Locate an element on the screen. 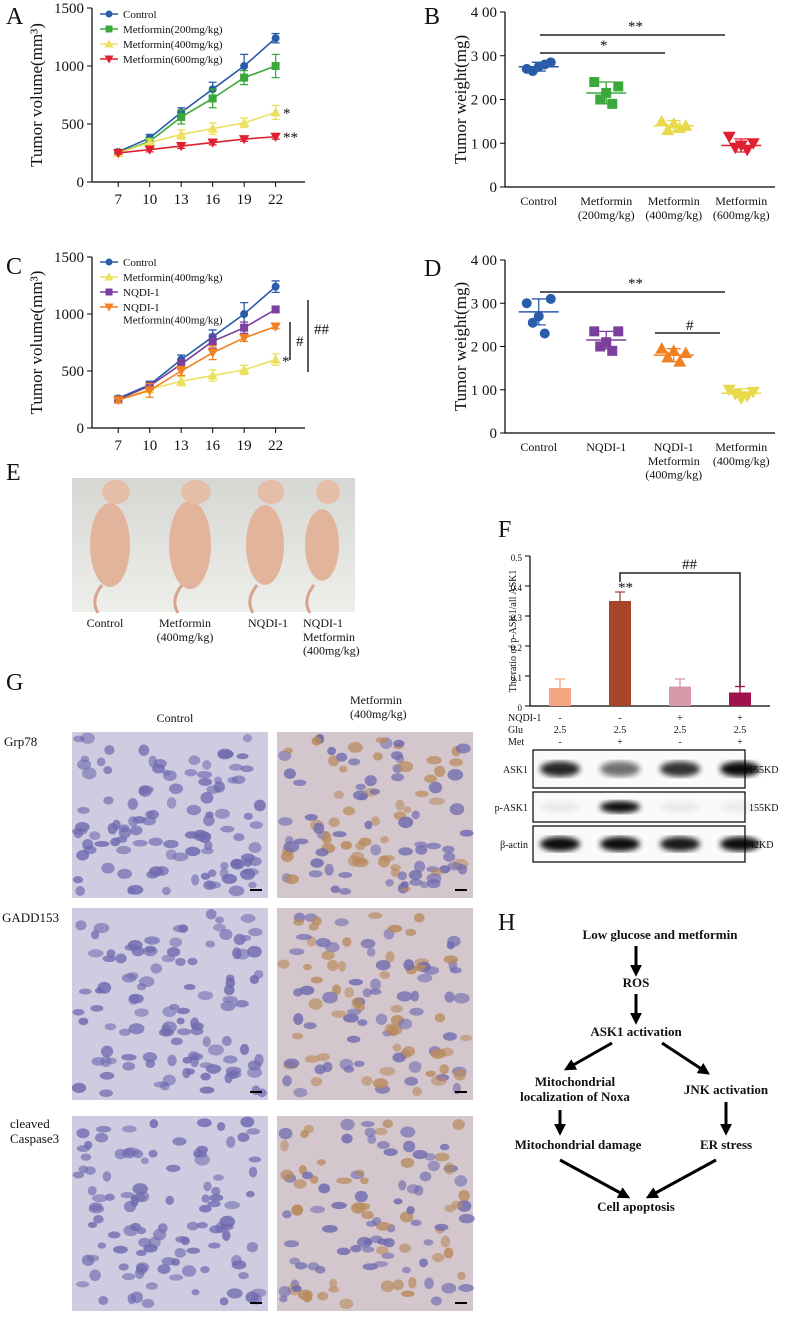 This screenshot has width=787, height=1321. panel-label: G is located at coordinates (14, 683).